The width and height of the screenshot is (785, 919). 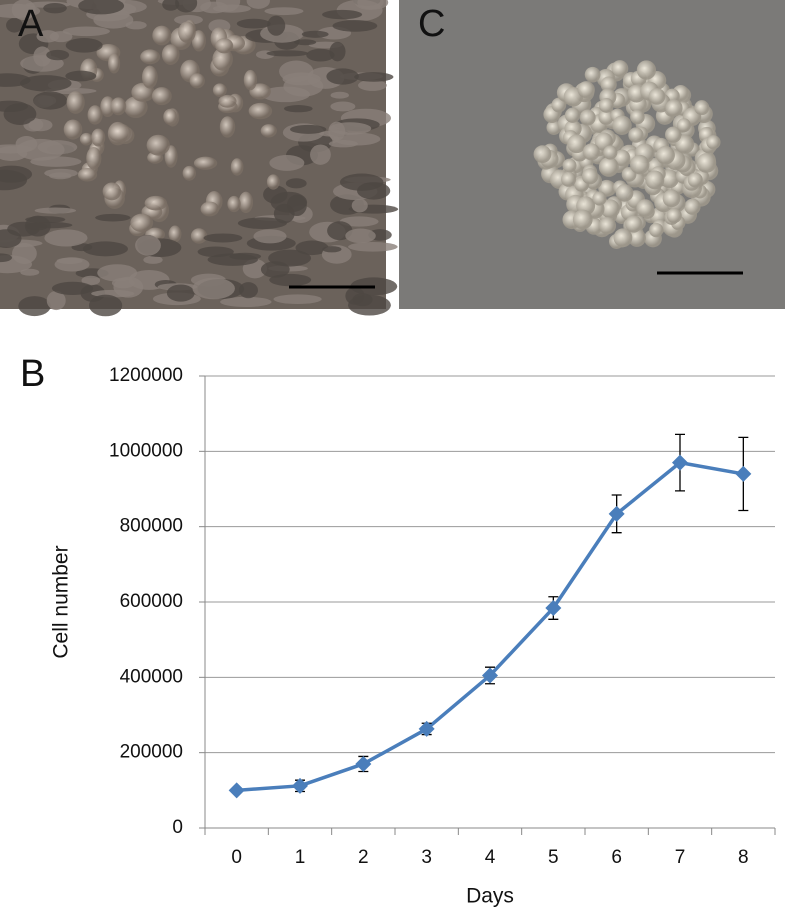 I want to click on x-tick-label: 6, so click(x=616, y=857).